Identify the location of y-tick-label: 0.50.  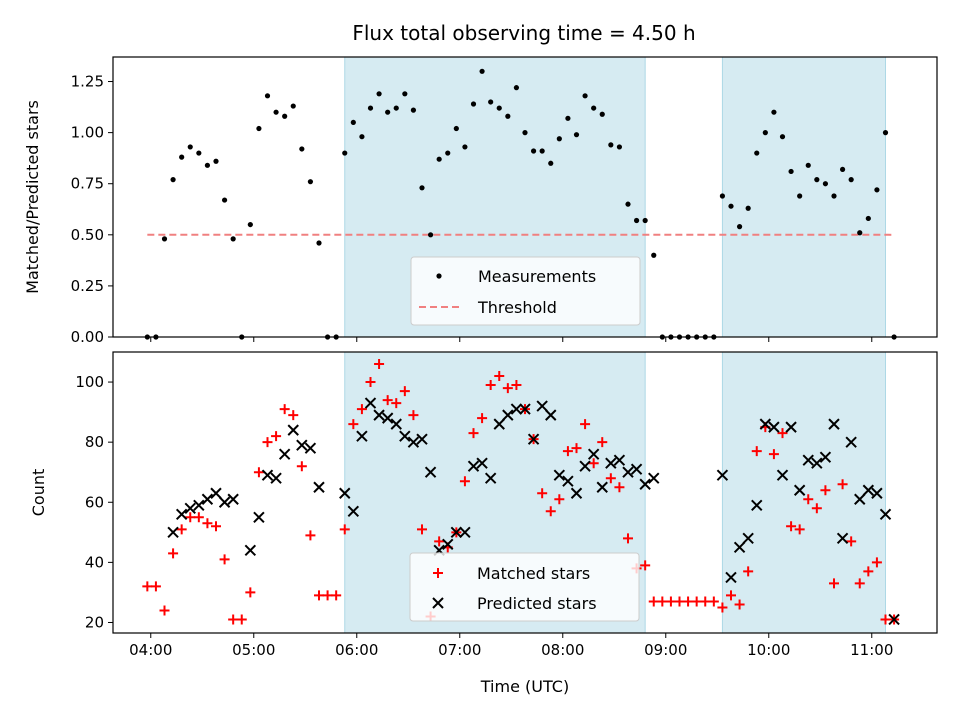
(87, 235).